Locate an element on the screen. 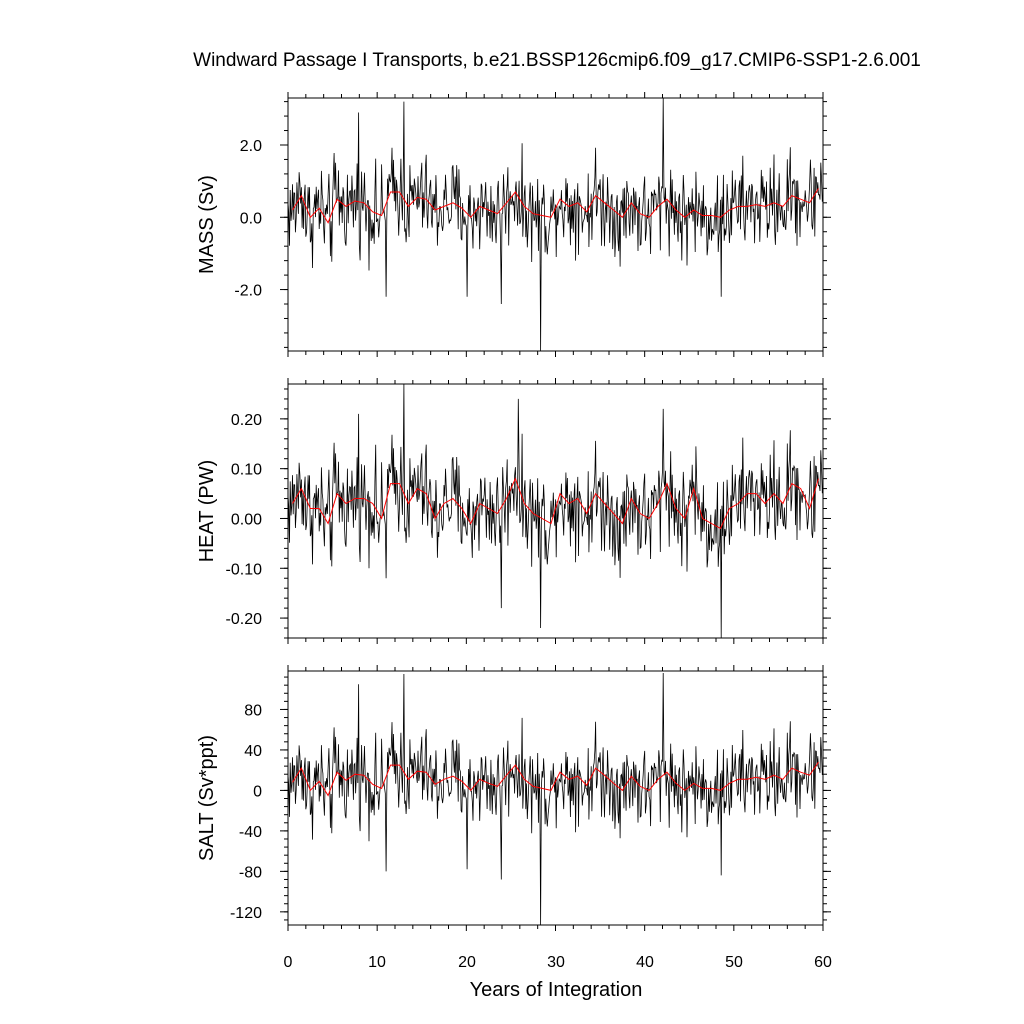  heat-x-ticks is located at coordinates (555, 511).